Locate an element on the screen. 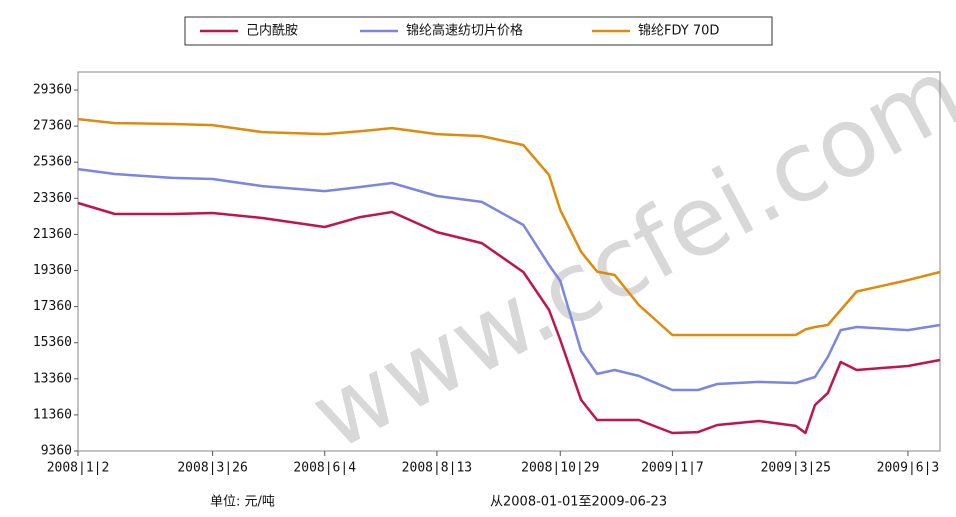  legend-box is located at coordinates (478, 31).